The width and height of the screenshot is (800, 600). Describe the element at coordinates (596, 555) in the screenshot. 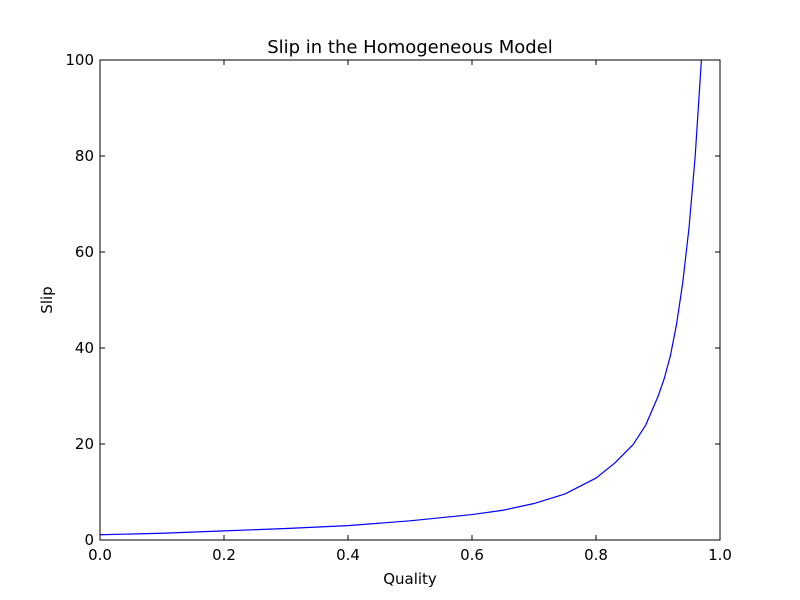

I see `x-tick-label: 0.8` at that location.